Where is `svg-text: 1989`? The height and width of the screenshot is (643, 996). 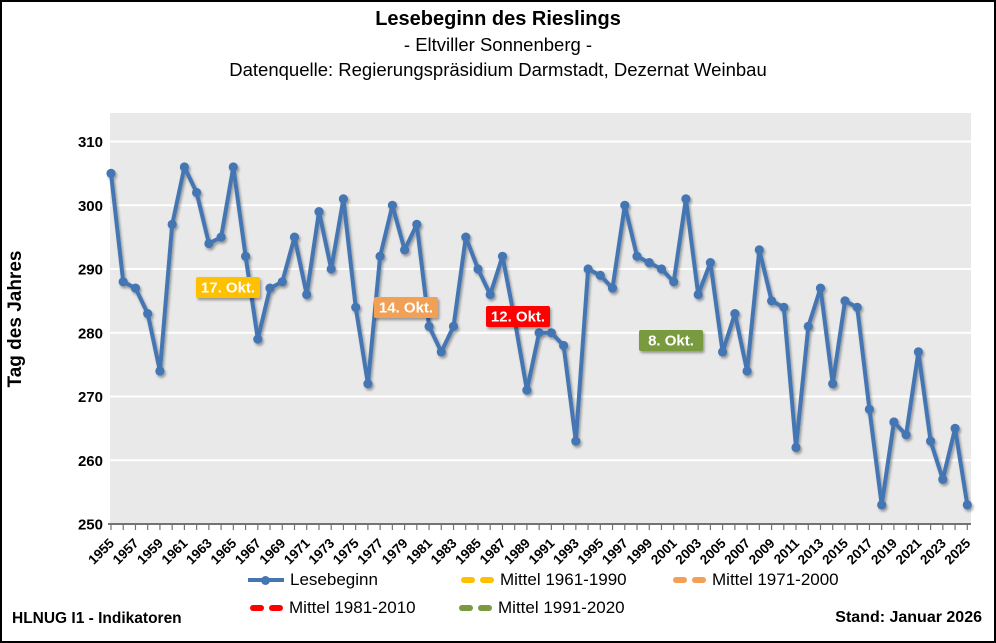 svg-text: 1989 is located at coordinates (517, 552).